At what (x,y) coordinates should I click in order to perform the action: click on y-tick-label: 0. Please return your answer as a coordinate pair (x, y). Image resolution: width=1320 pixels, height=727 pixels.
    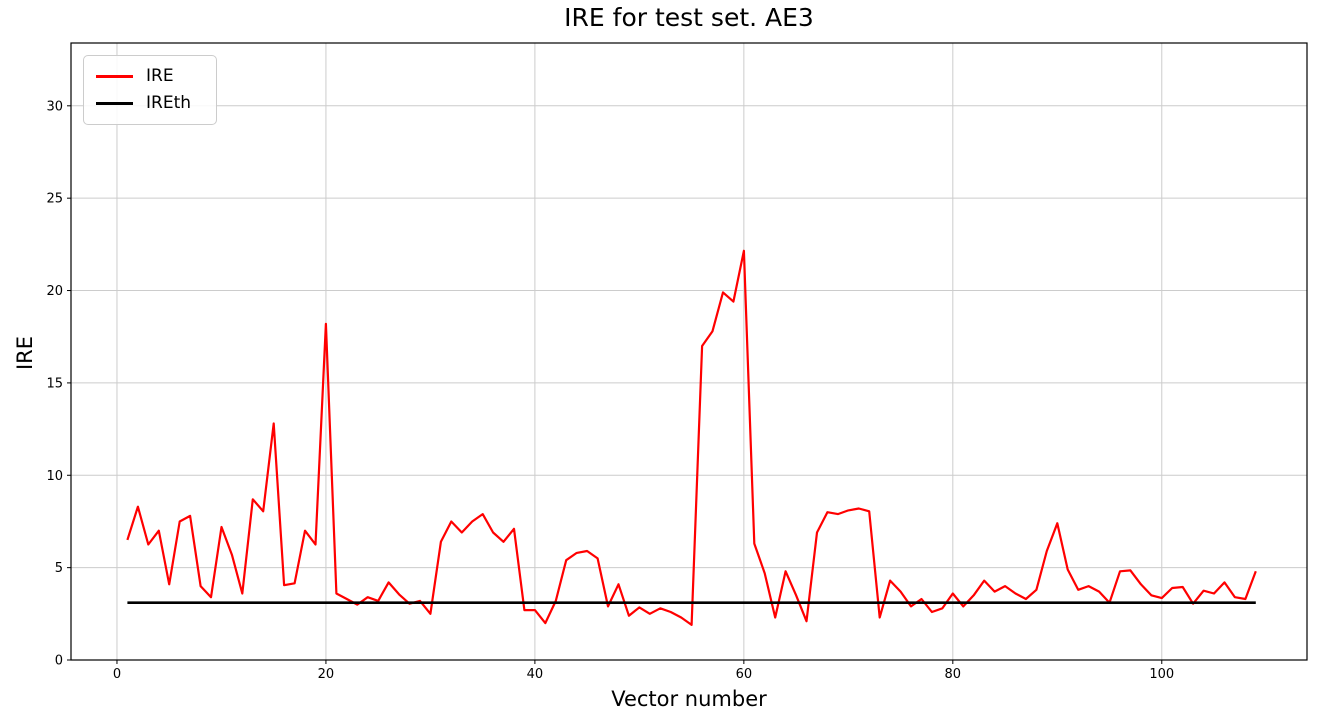
    Looking at the image, I should click on (59, 661).